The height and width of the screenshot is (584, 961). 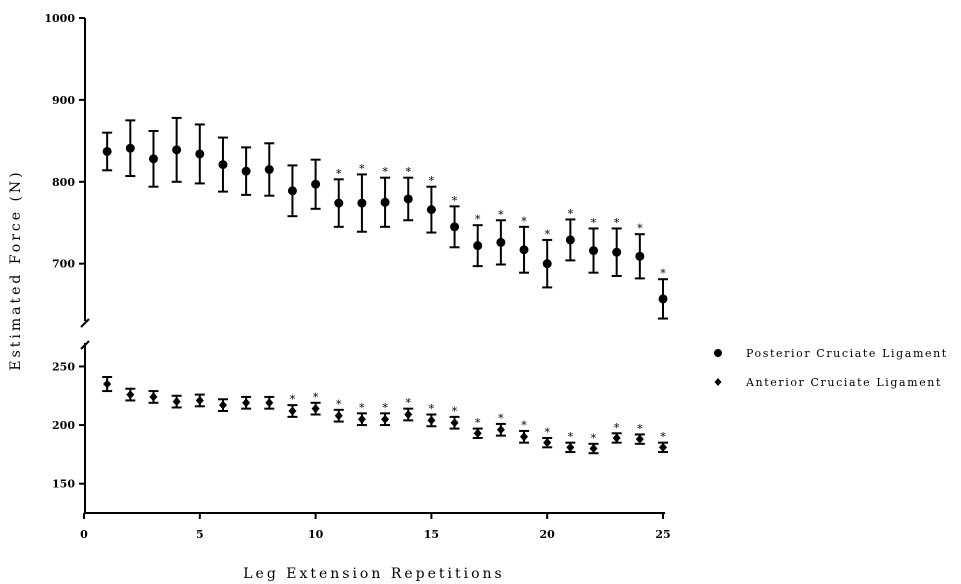 What do you see at coordinates (63, 425) in the screenshot?
I see `y-tick-label: 200` at bounding box center [63, 425].